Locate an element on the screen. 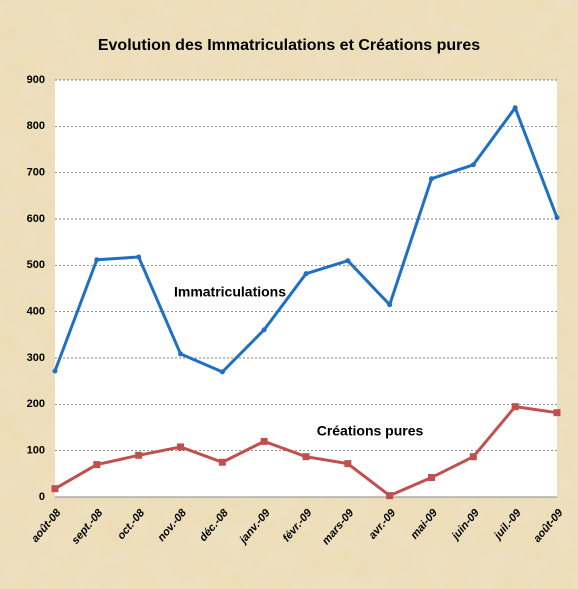  series-label: Immatriculations is located at coordinates (230, 292).